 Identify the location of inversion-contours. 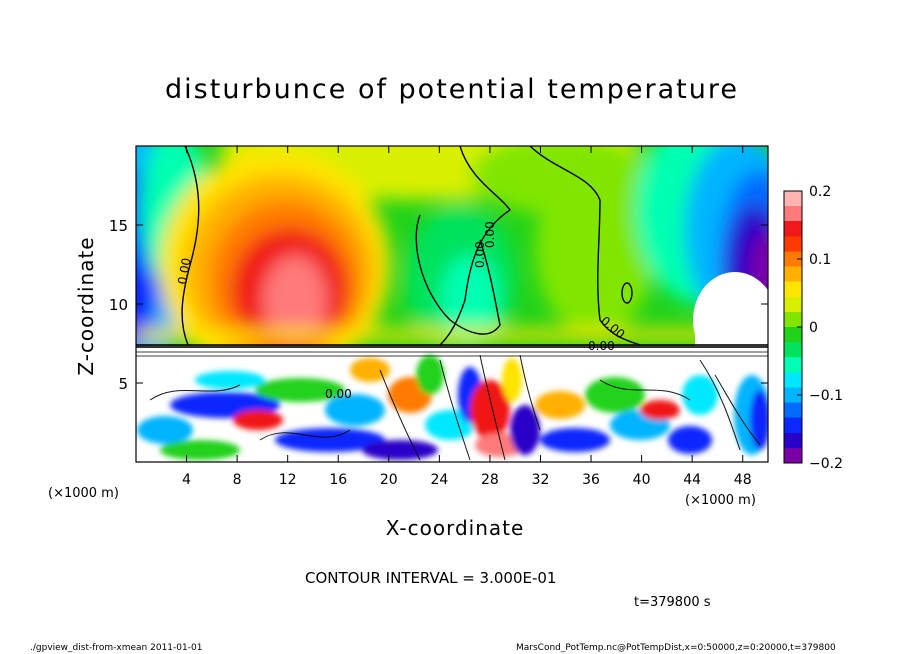
(452, 354).